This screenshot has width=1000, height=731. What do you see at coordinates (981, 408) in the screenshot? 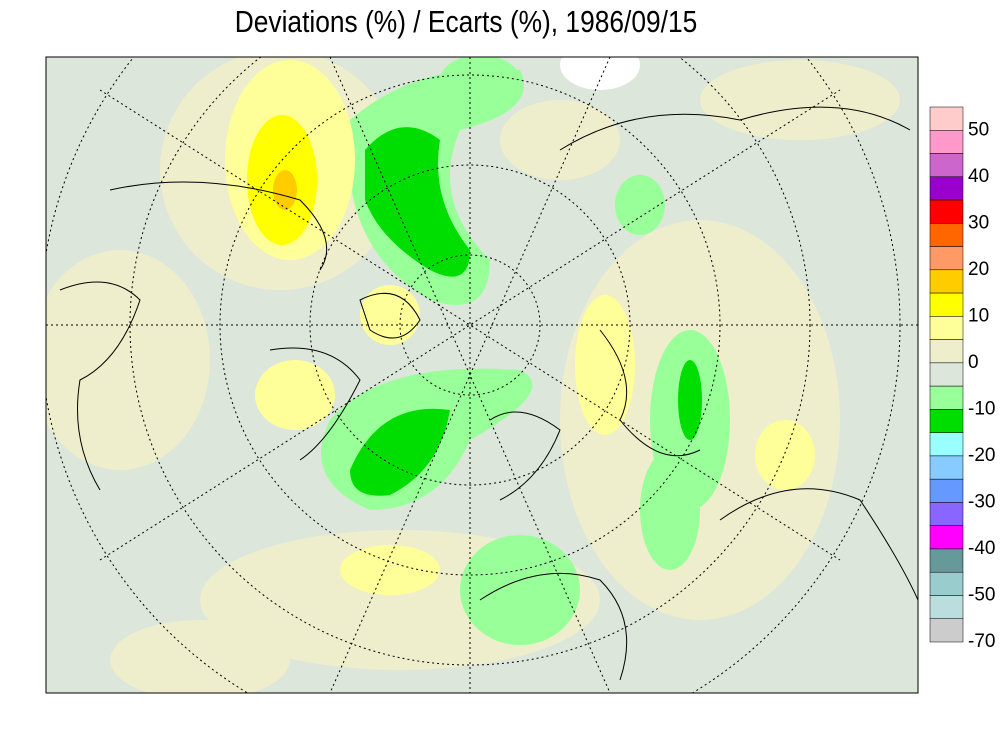
I see `legend-label: -10` at bounding box center [981, 408].